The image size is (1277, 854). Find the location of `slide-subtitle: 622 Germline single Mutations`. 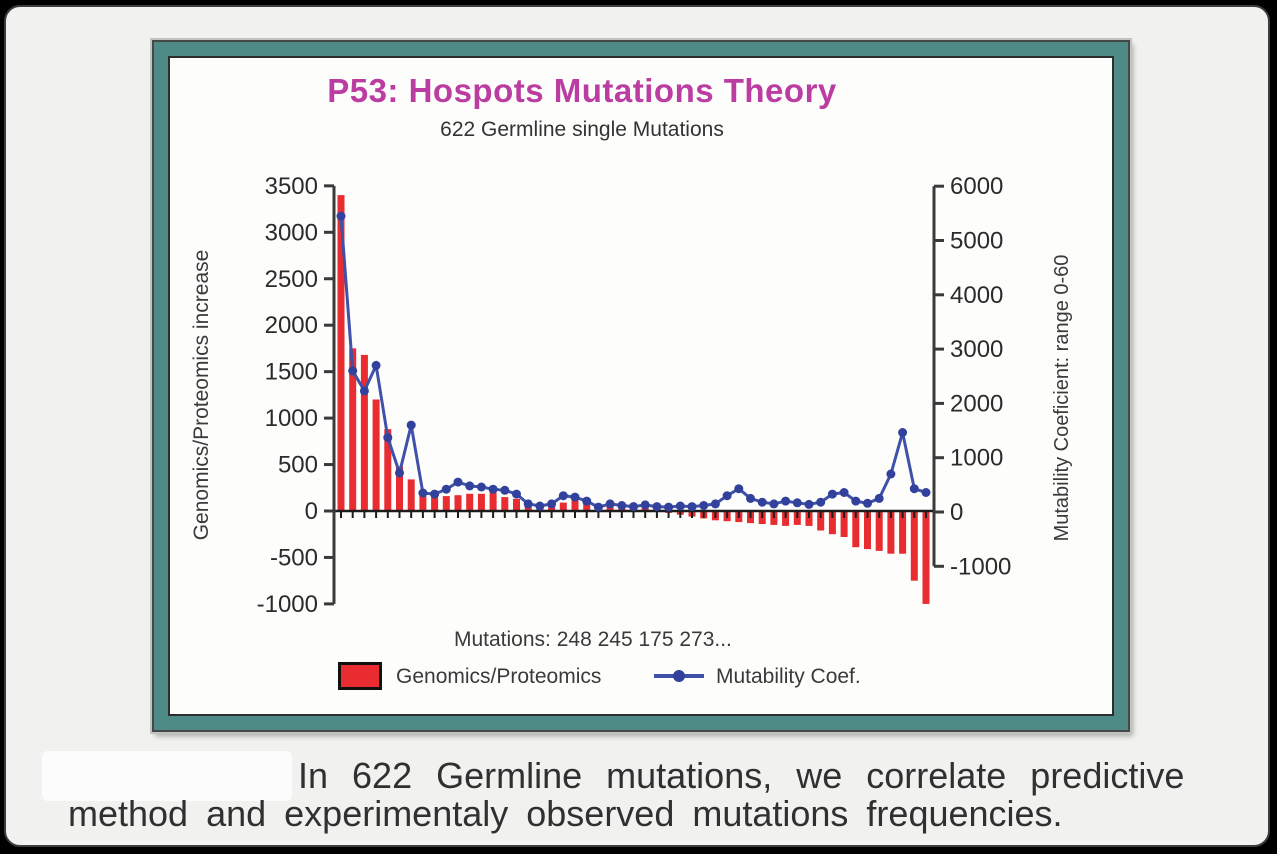

slide-subtitle: 622 Germline single Mutations is located at coordinates (582, 129).